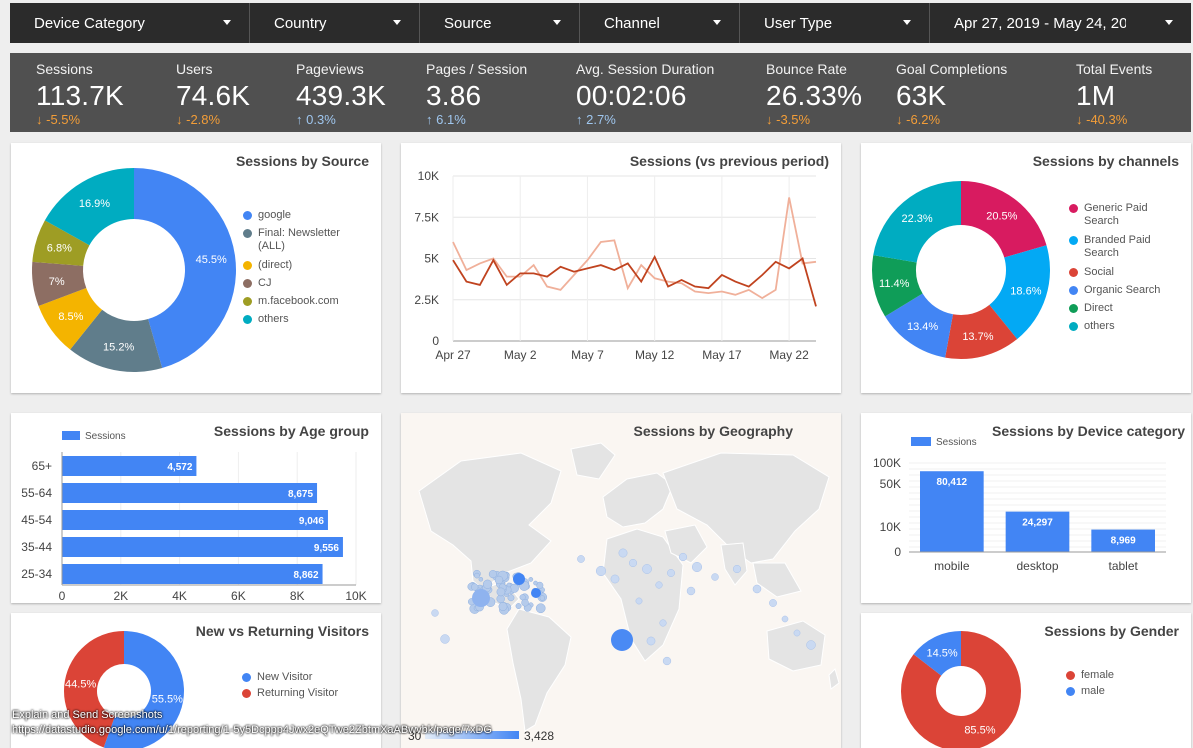  What do you see at coordinates (1124, 215) in the screenshot?
I see `legend-item: Generic Paid Search` at bounding box center [1124, 215].